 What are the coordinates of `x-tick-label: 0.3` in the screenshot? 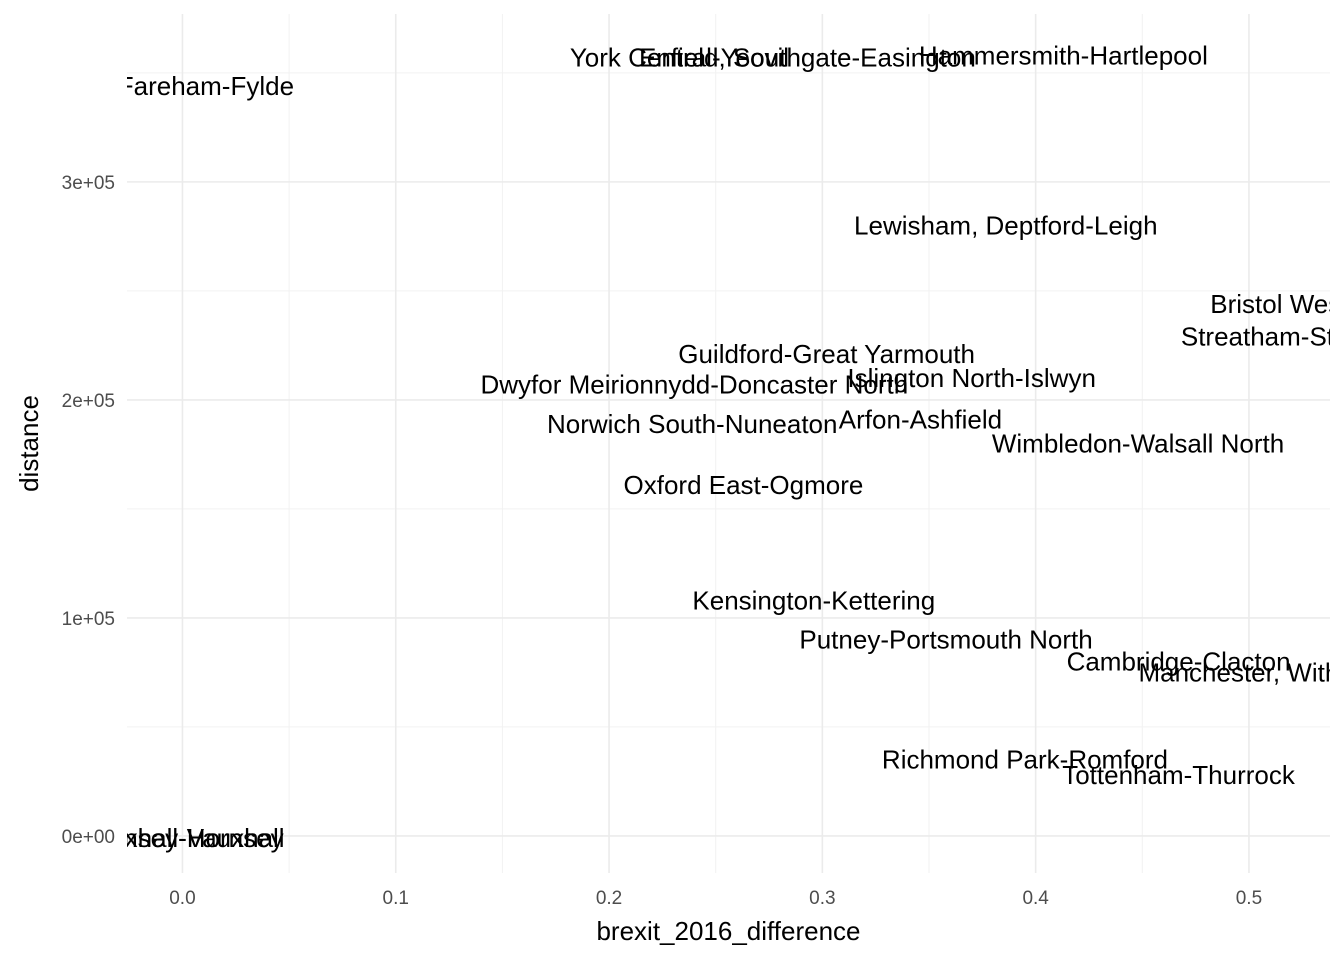 It's located at (822, 898).